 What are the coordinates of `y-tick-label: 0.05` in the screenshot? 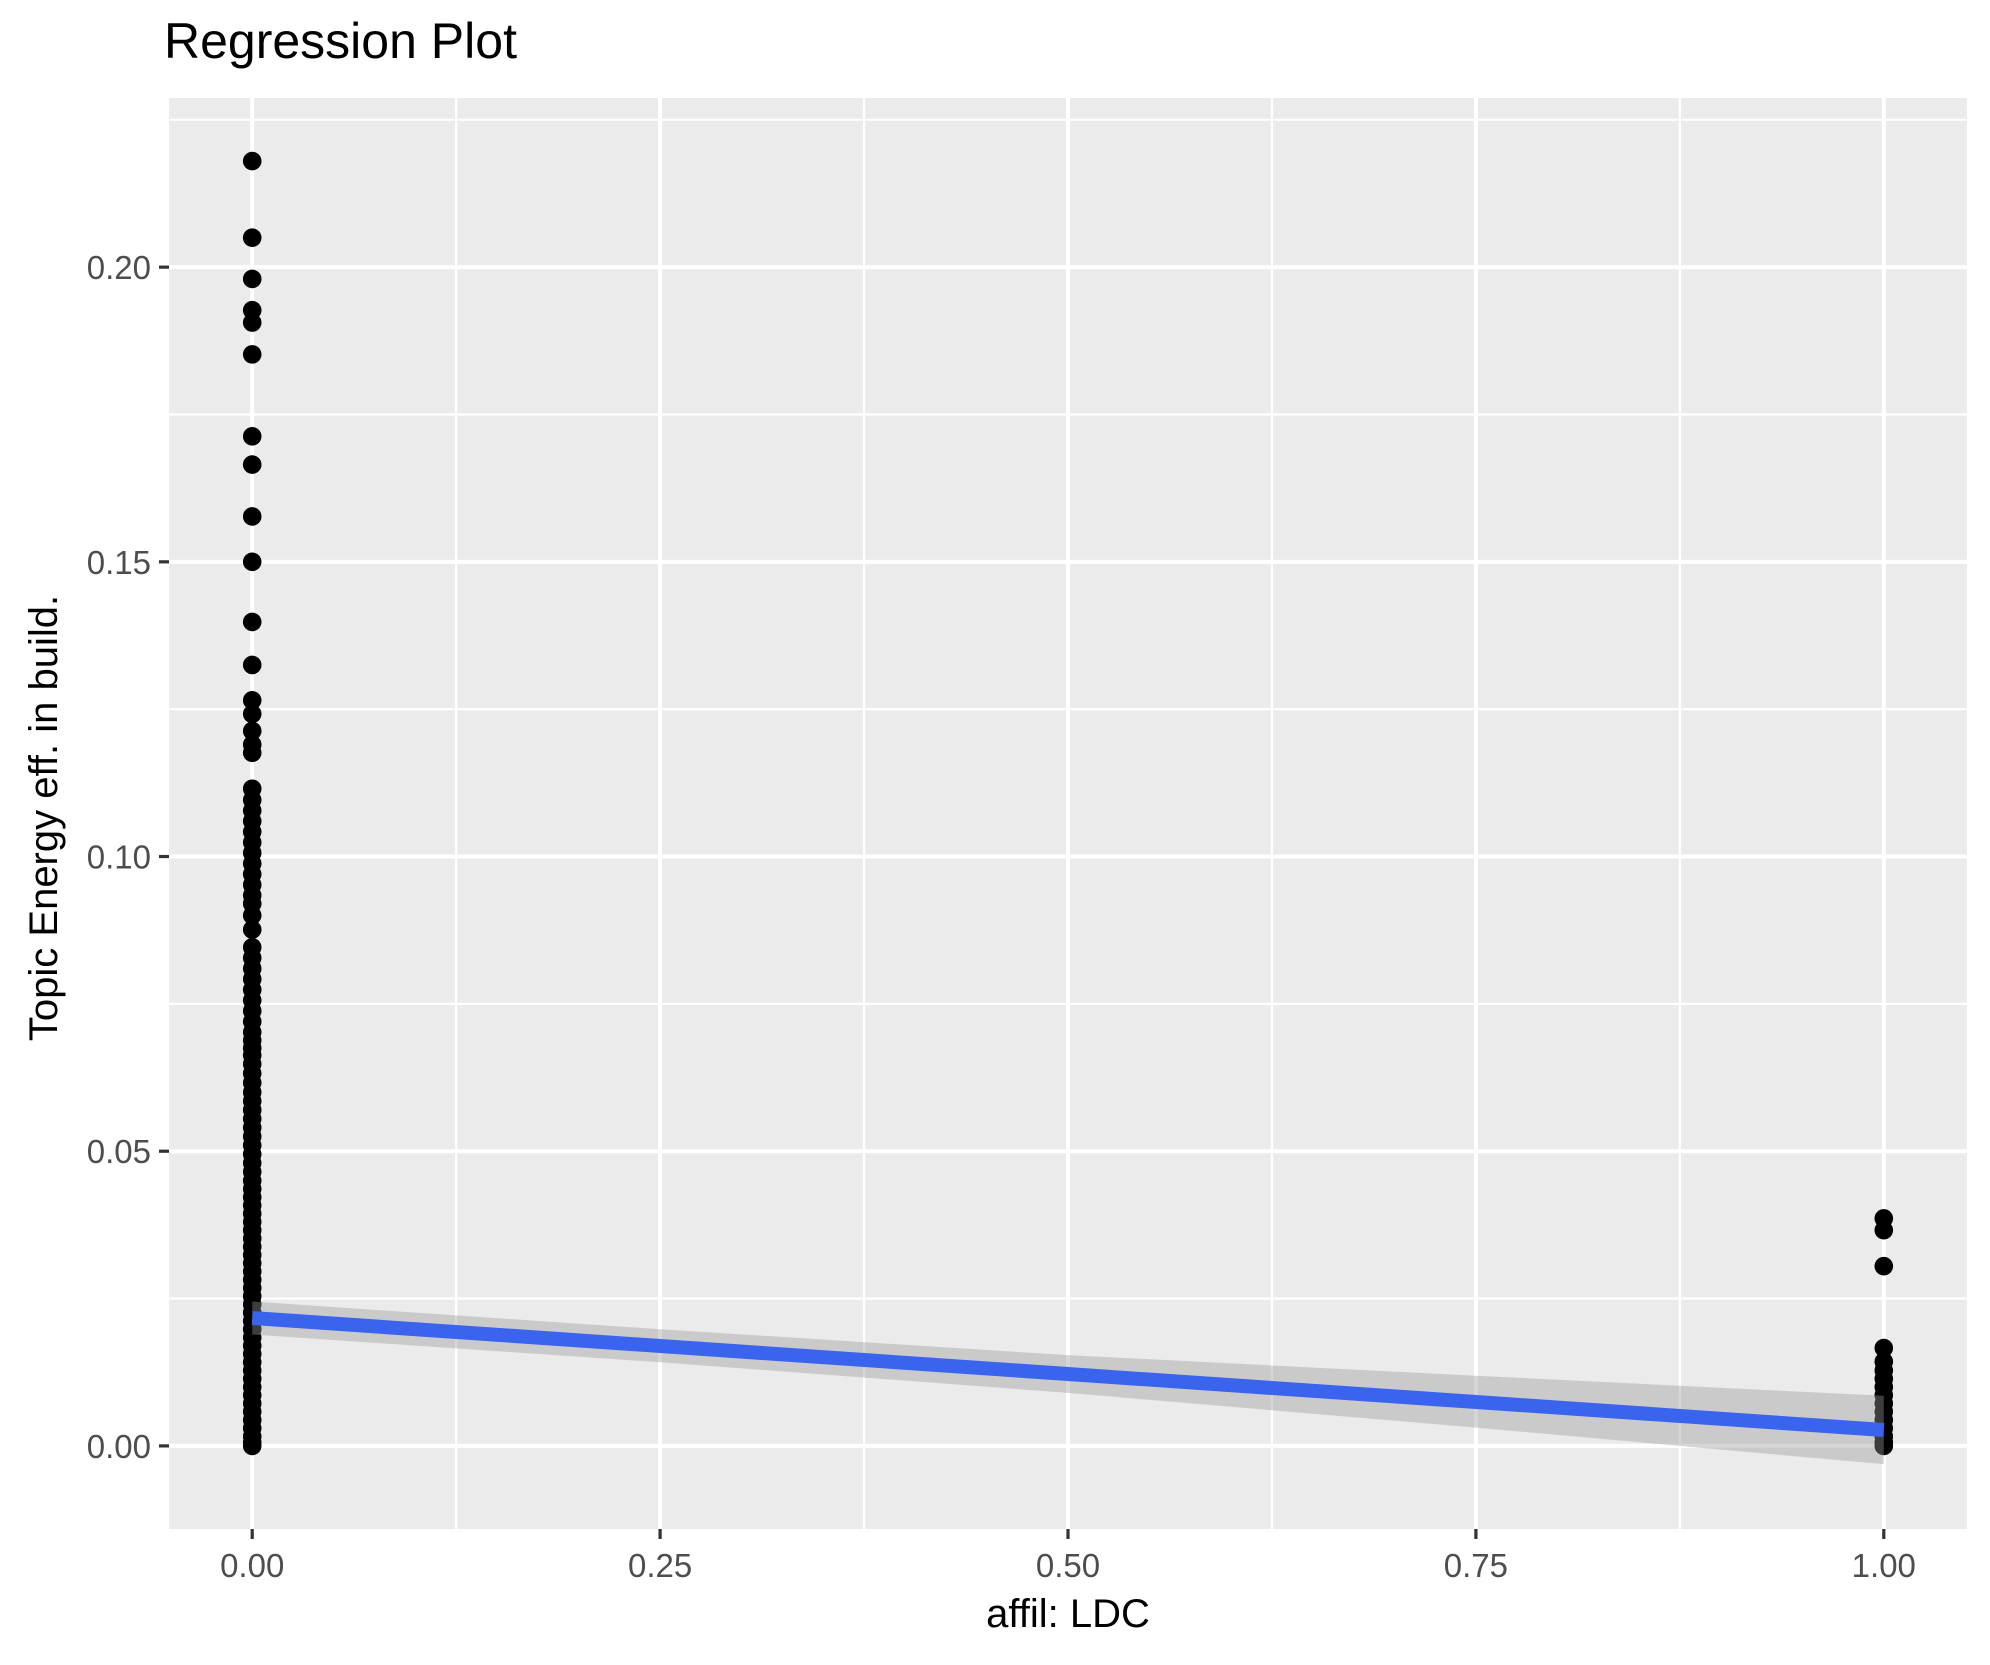 It's located at (119, 1151).